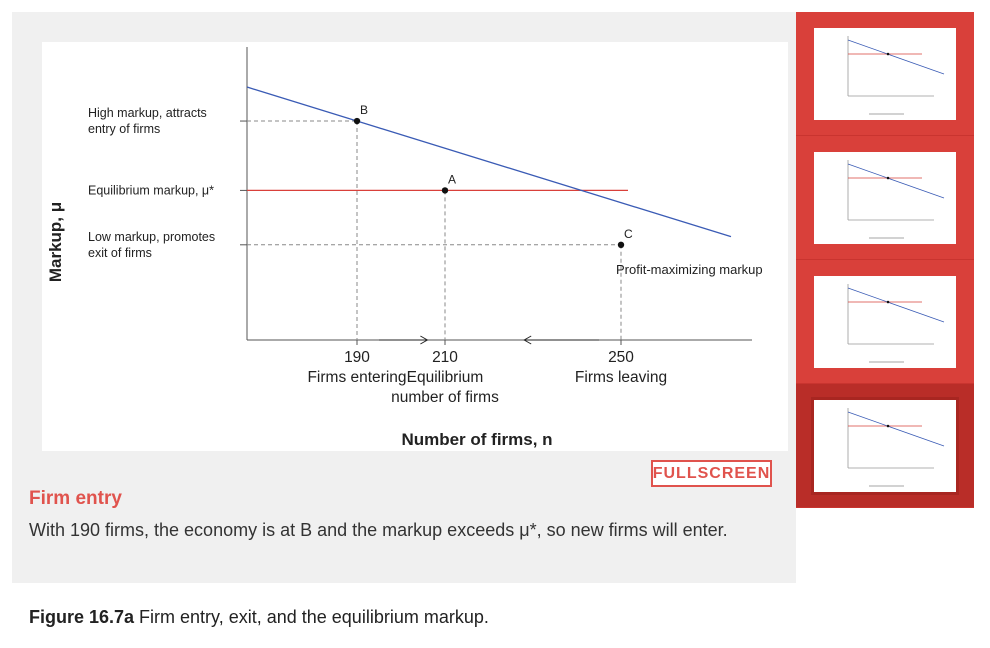 This screenshot has height=648, width=990. What do you see at coordinates (689, 269) in the screenshot?
I see `series-label-0: Profit-maximizing markup` at bounding box center [689, 269].